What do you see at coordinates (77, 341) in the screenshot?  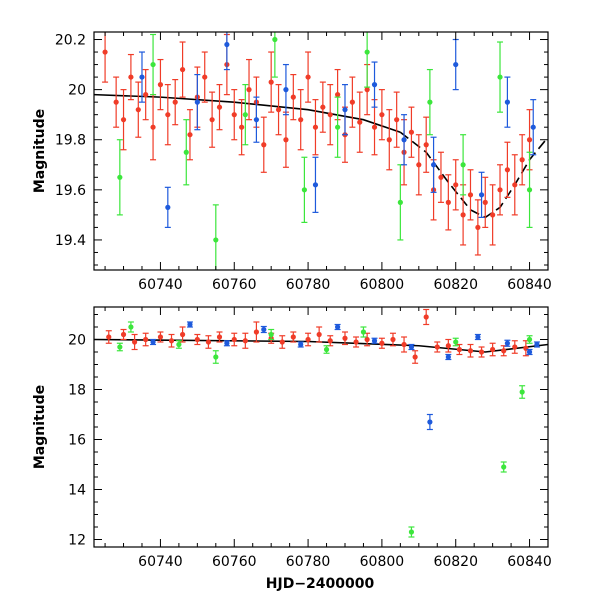 I see `y-tick-label: 20` at bounding box center [77, 341].